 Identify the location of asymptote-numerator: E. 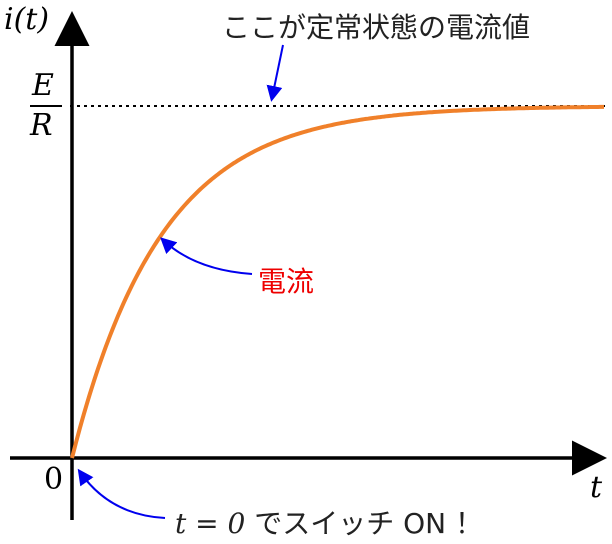
(43, 85).